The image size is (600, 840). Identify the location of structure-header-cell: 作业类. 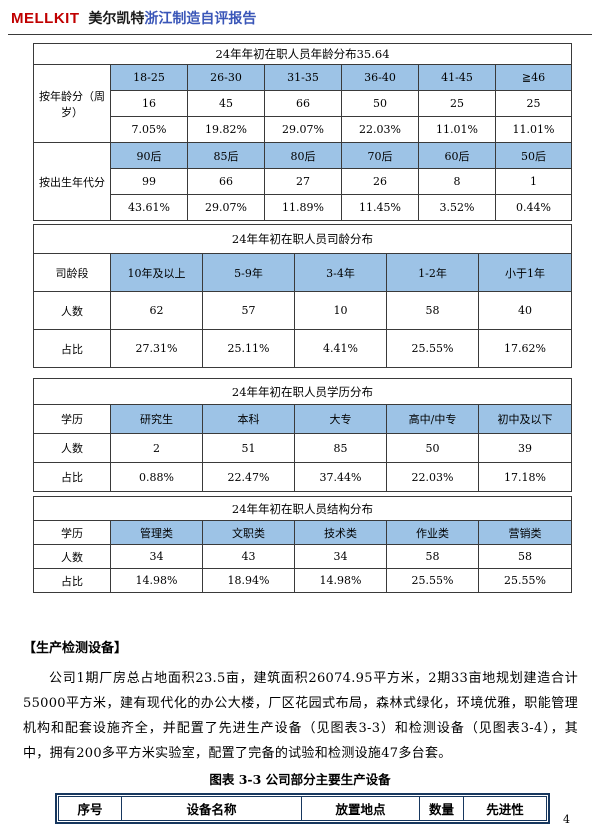
(432, 532).